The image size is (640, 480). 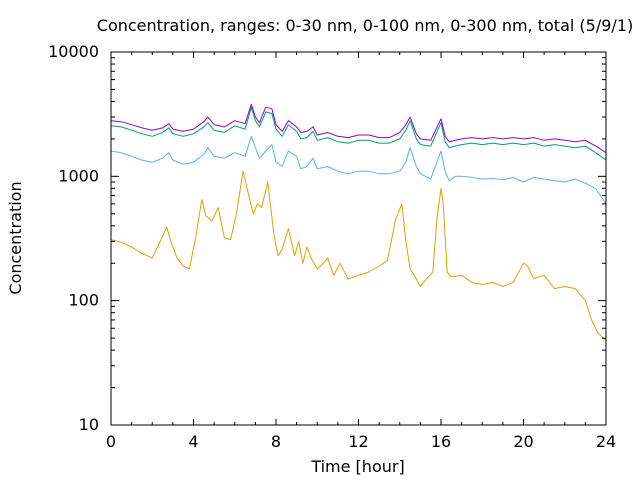 What do you see at coordinates (357, 466) in the screenshot?
I see `x-axis-label: Time [hour]` at bounding box center [357, 466].